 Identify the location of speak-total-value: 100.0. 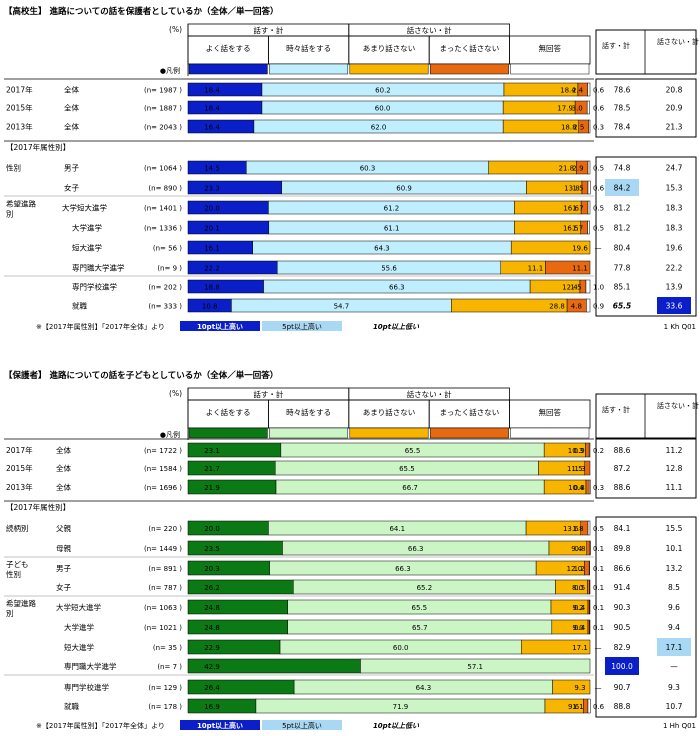
(622, 666).